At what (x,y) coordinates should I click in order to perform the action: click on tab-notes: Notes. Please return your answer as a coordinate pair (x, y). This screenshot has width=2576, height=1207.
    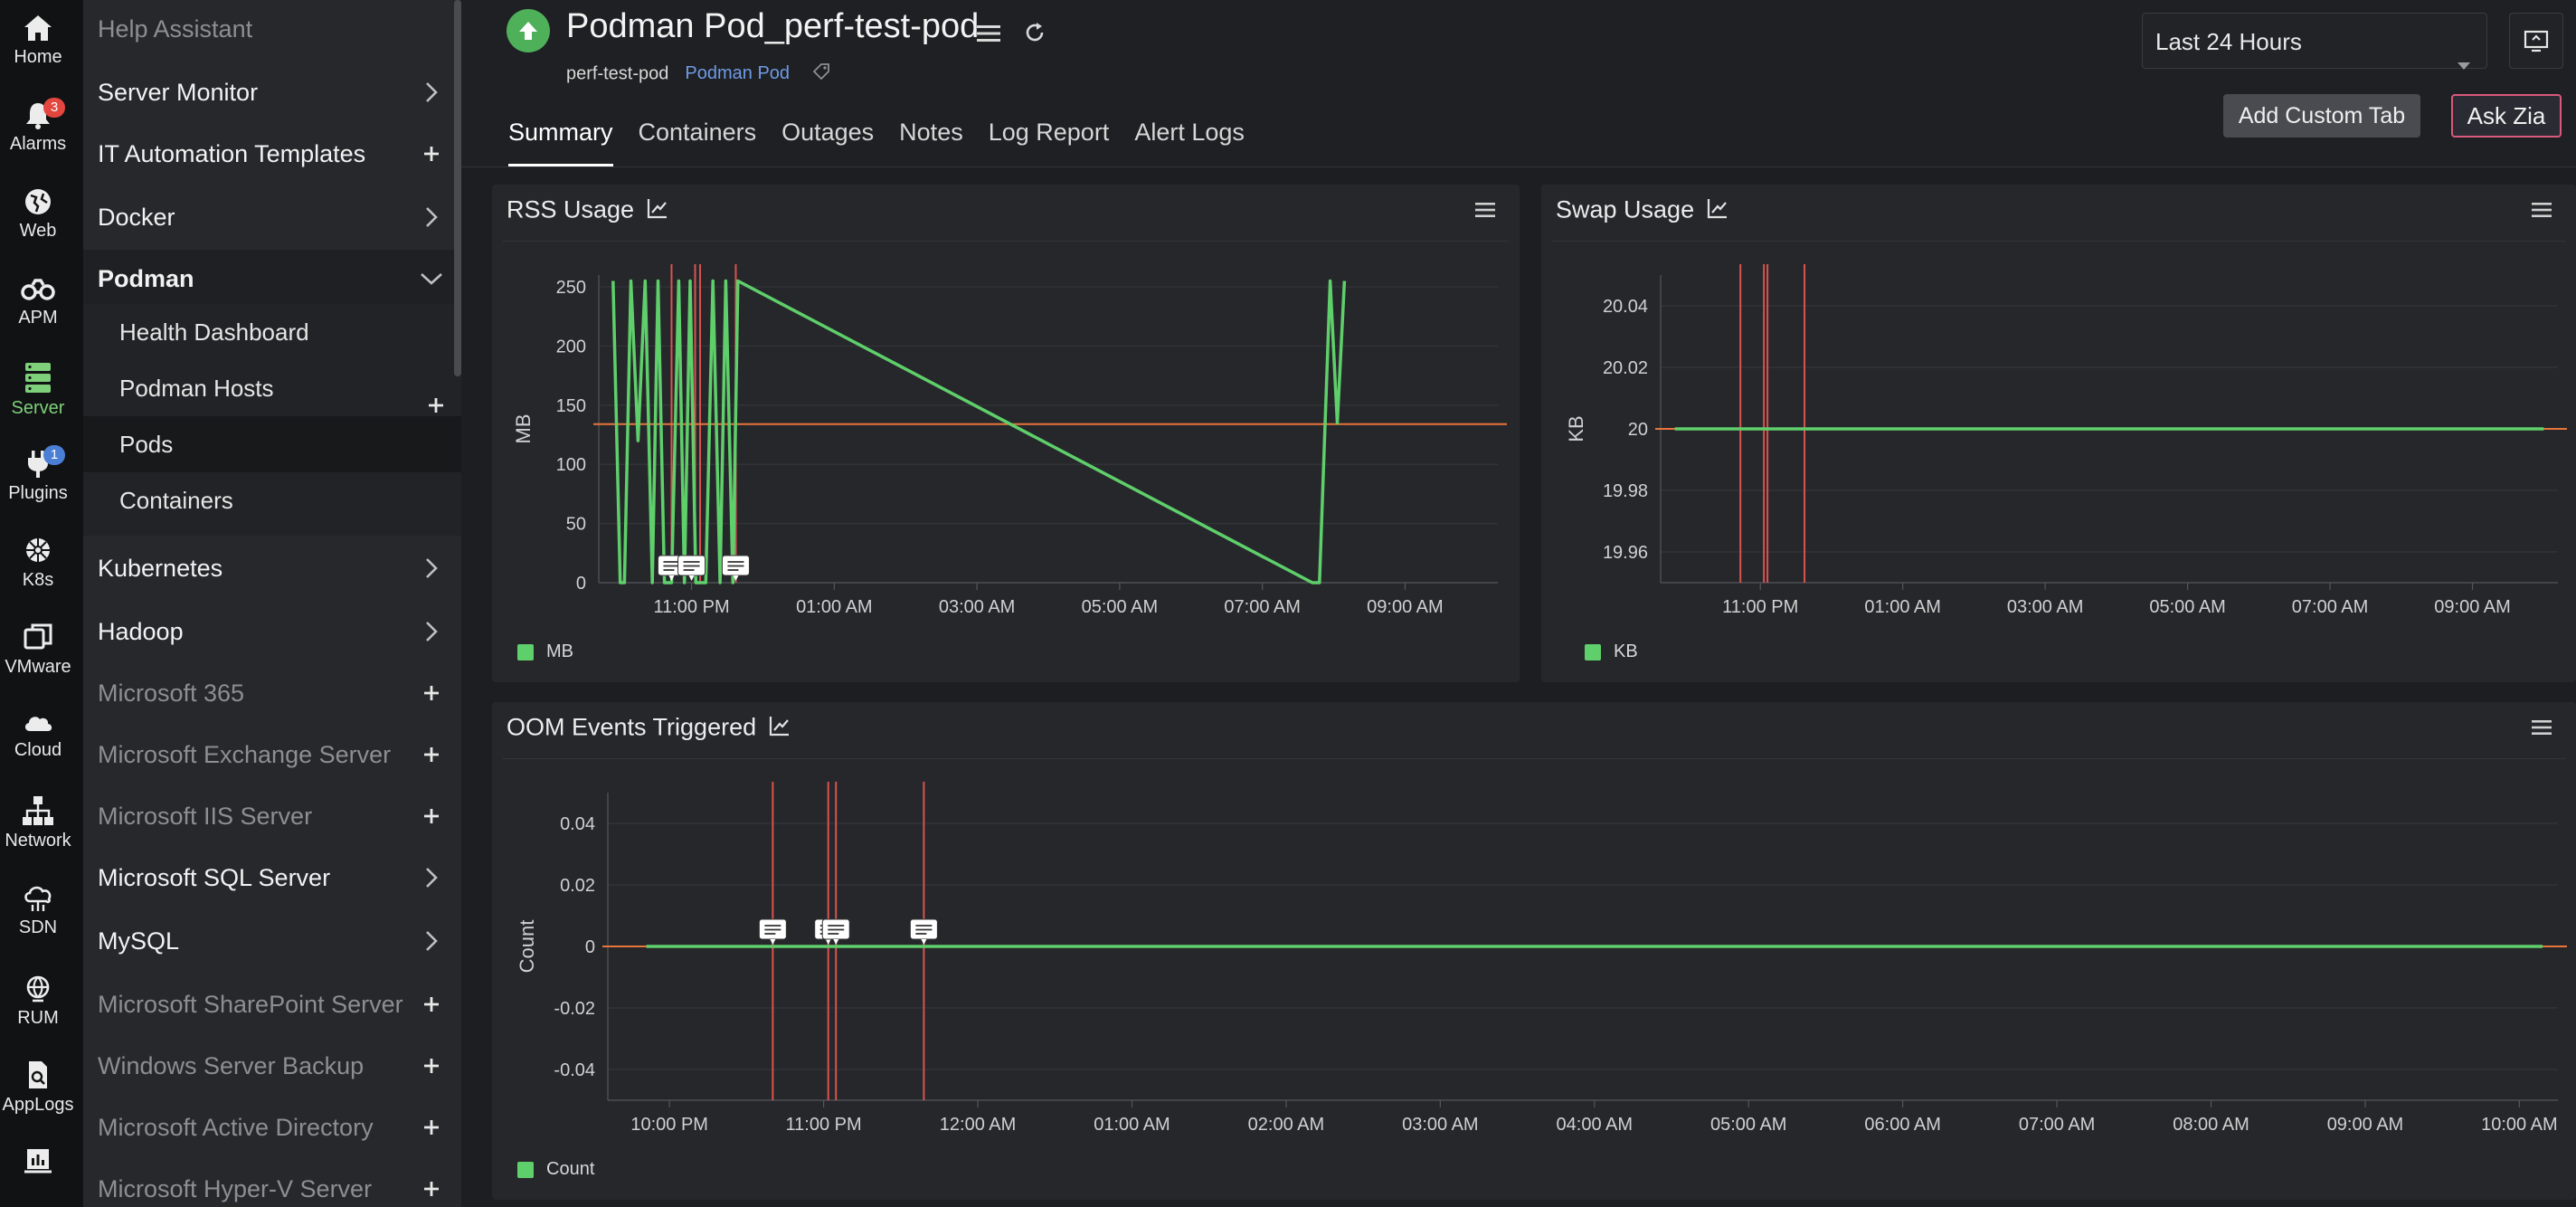
    Looking at the image, I should click on (931, 133).